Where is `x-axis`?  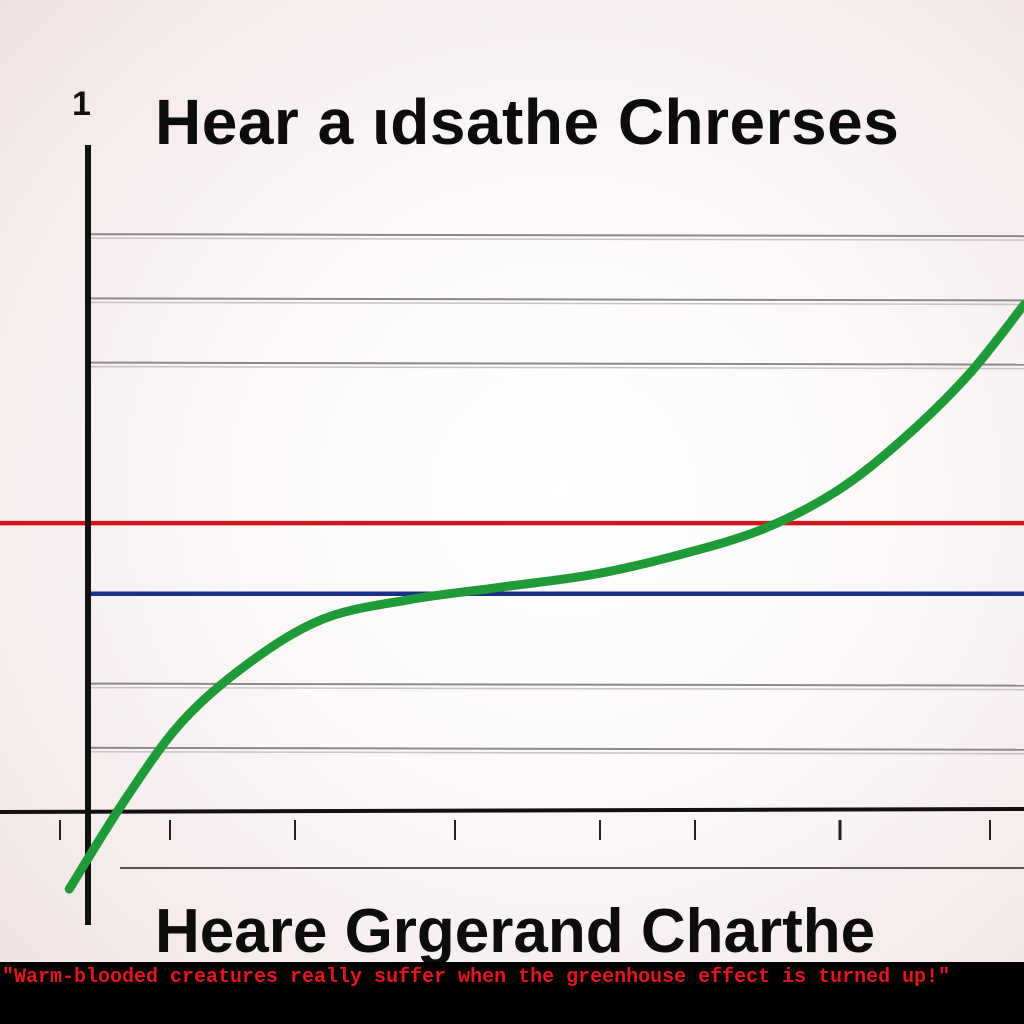 x-axis is located at coordinates (512, 810).